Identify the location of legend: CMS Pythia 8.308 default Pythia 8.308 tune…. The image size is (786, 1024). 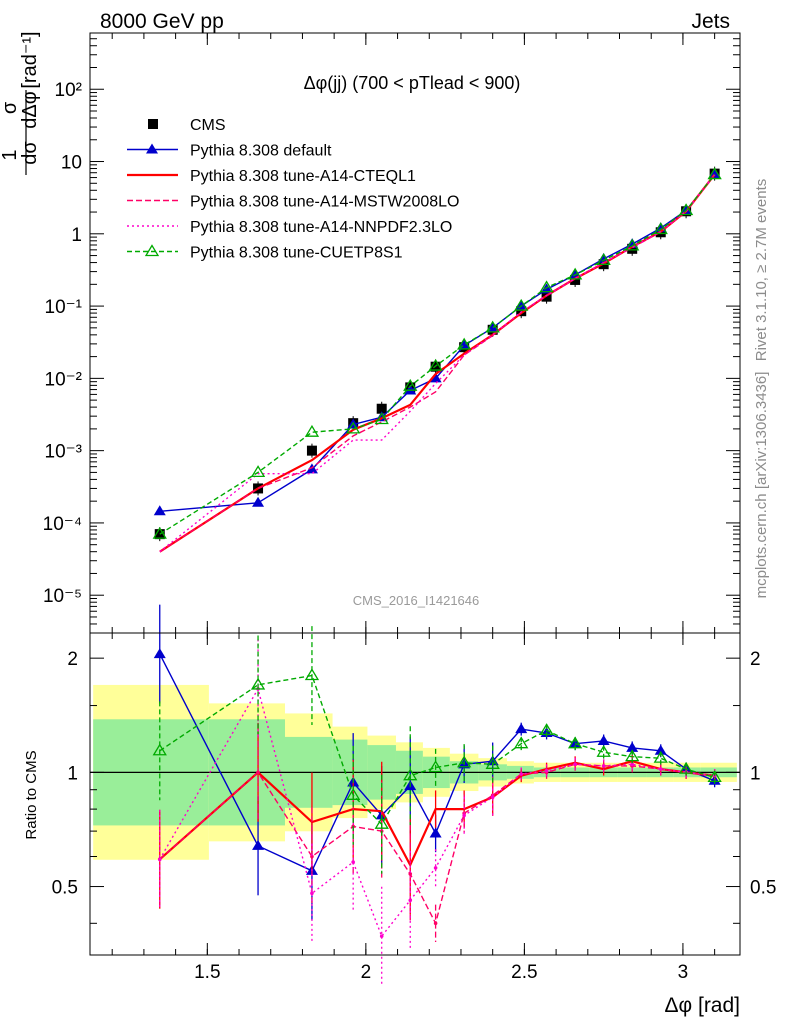
(293, 189).